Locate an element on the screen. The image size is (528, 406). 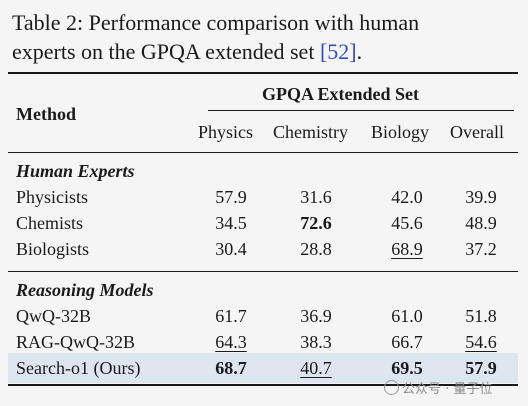
section-title: Human Experts is located at coordinates (75, 171).